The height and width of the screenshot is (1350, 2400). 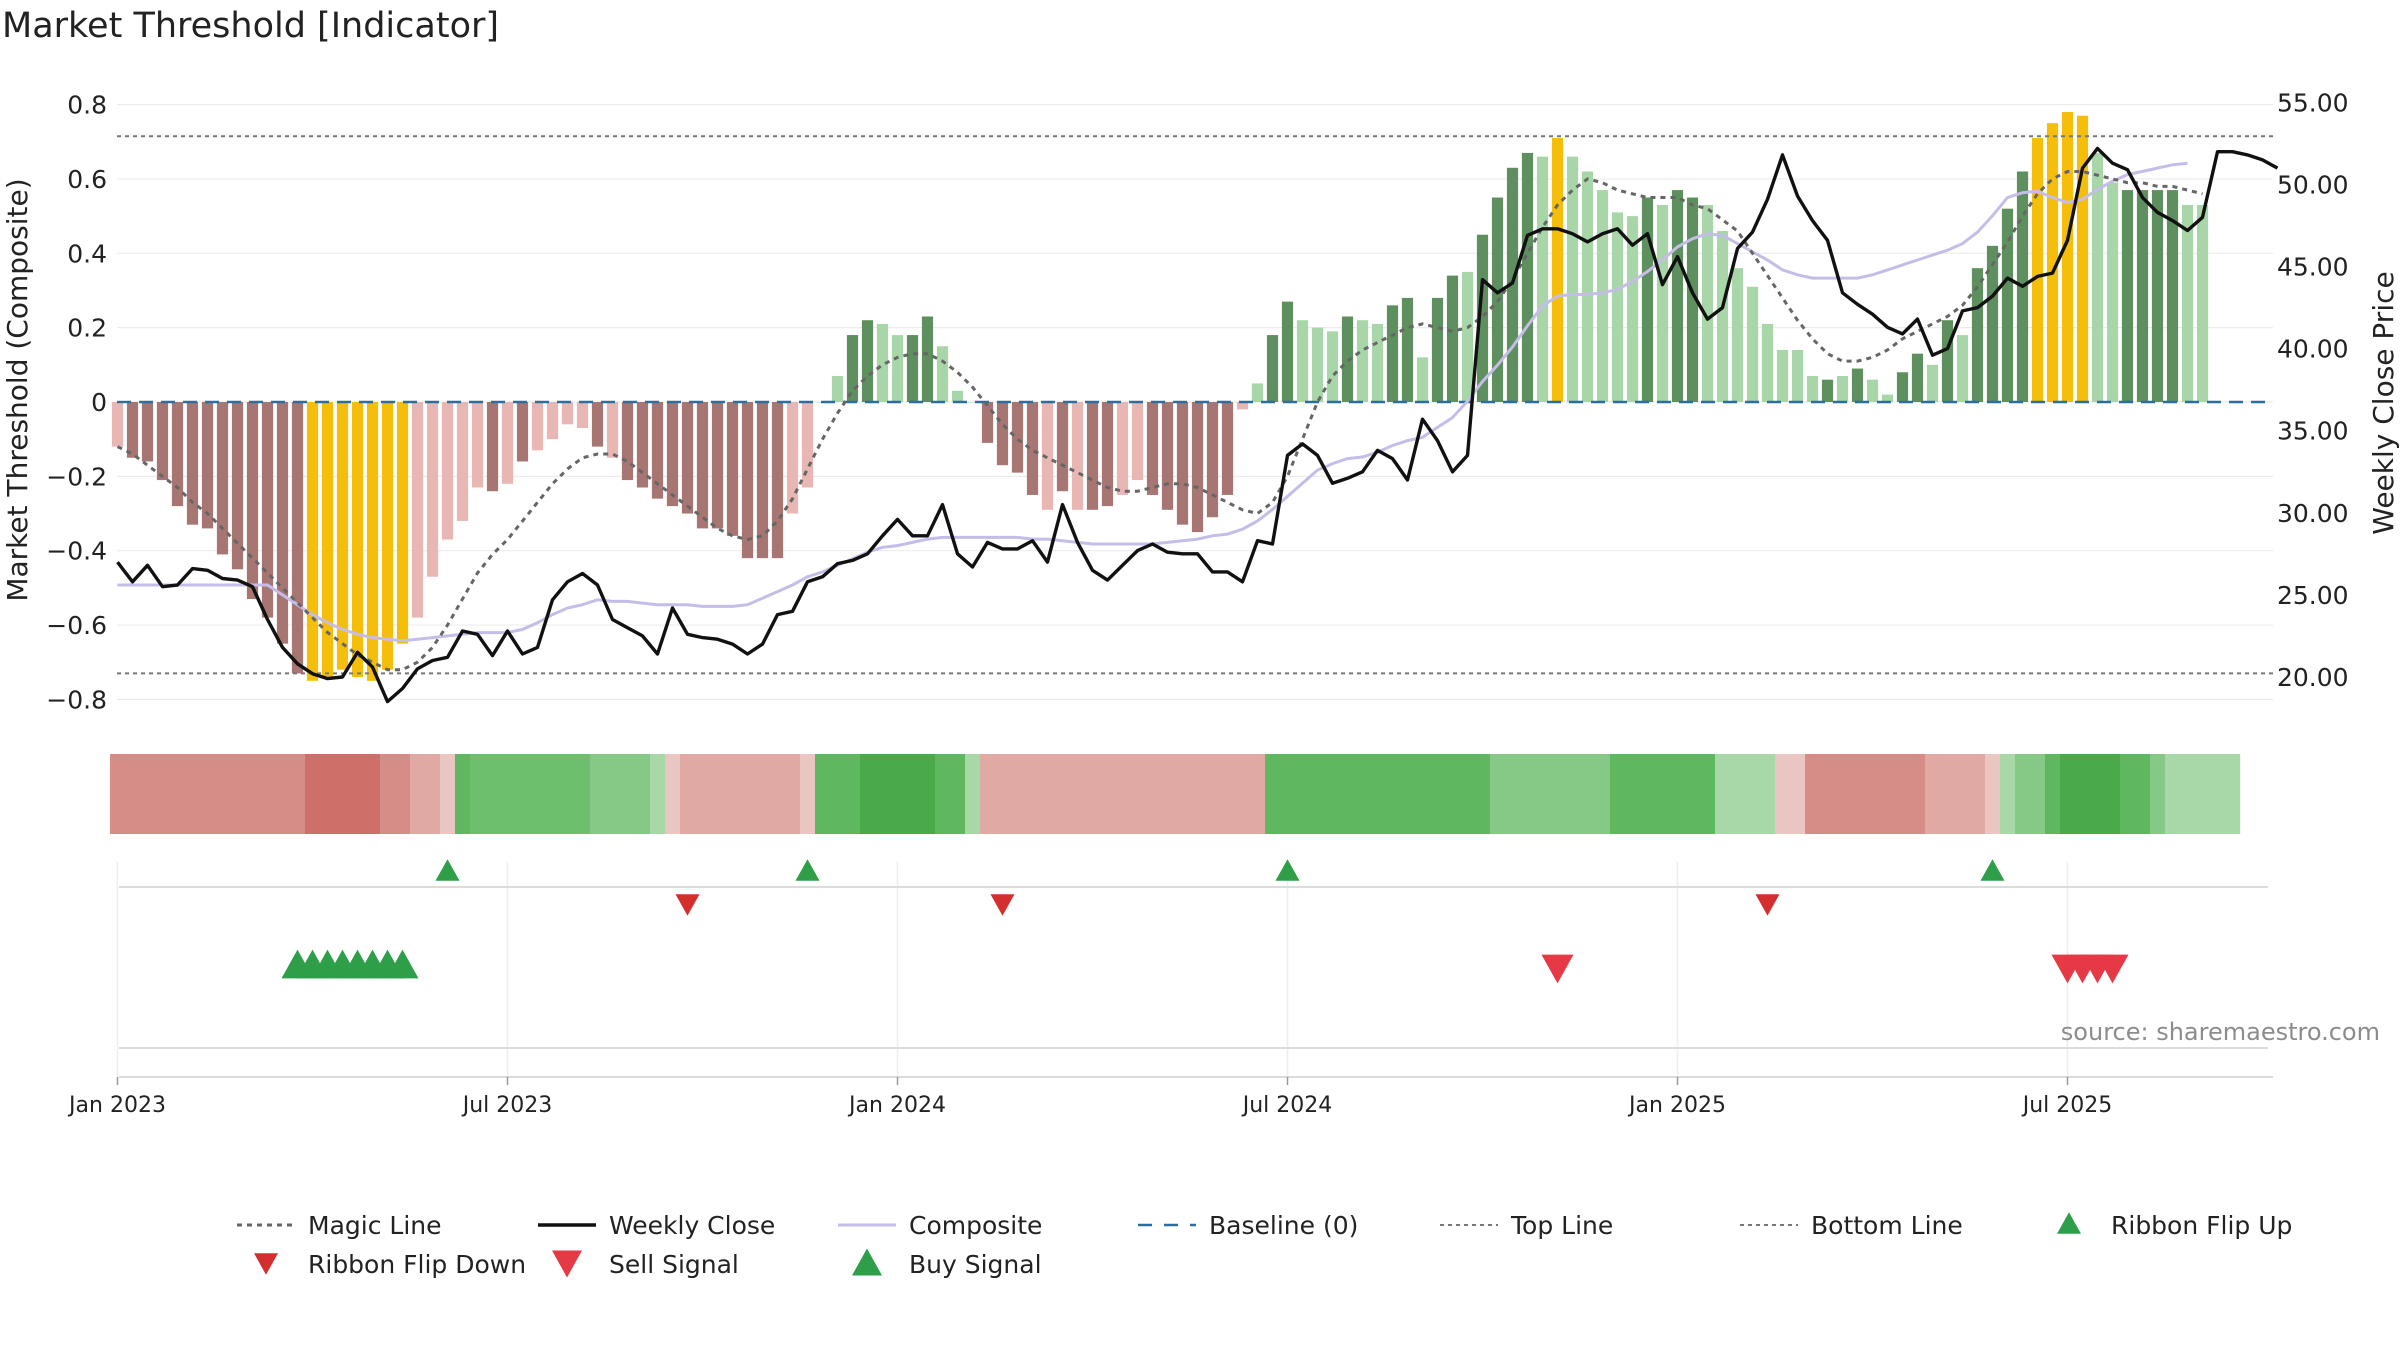 I want to click on right-tick-label: 30.00, so click(x=2313, y=513).